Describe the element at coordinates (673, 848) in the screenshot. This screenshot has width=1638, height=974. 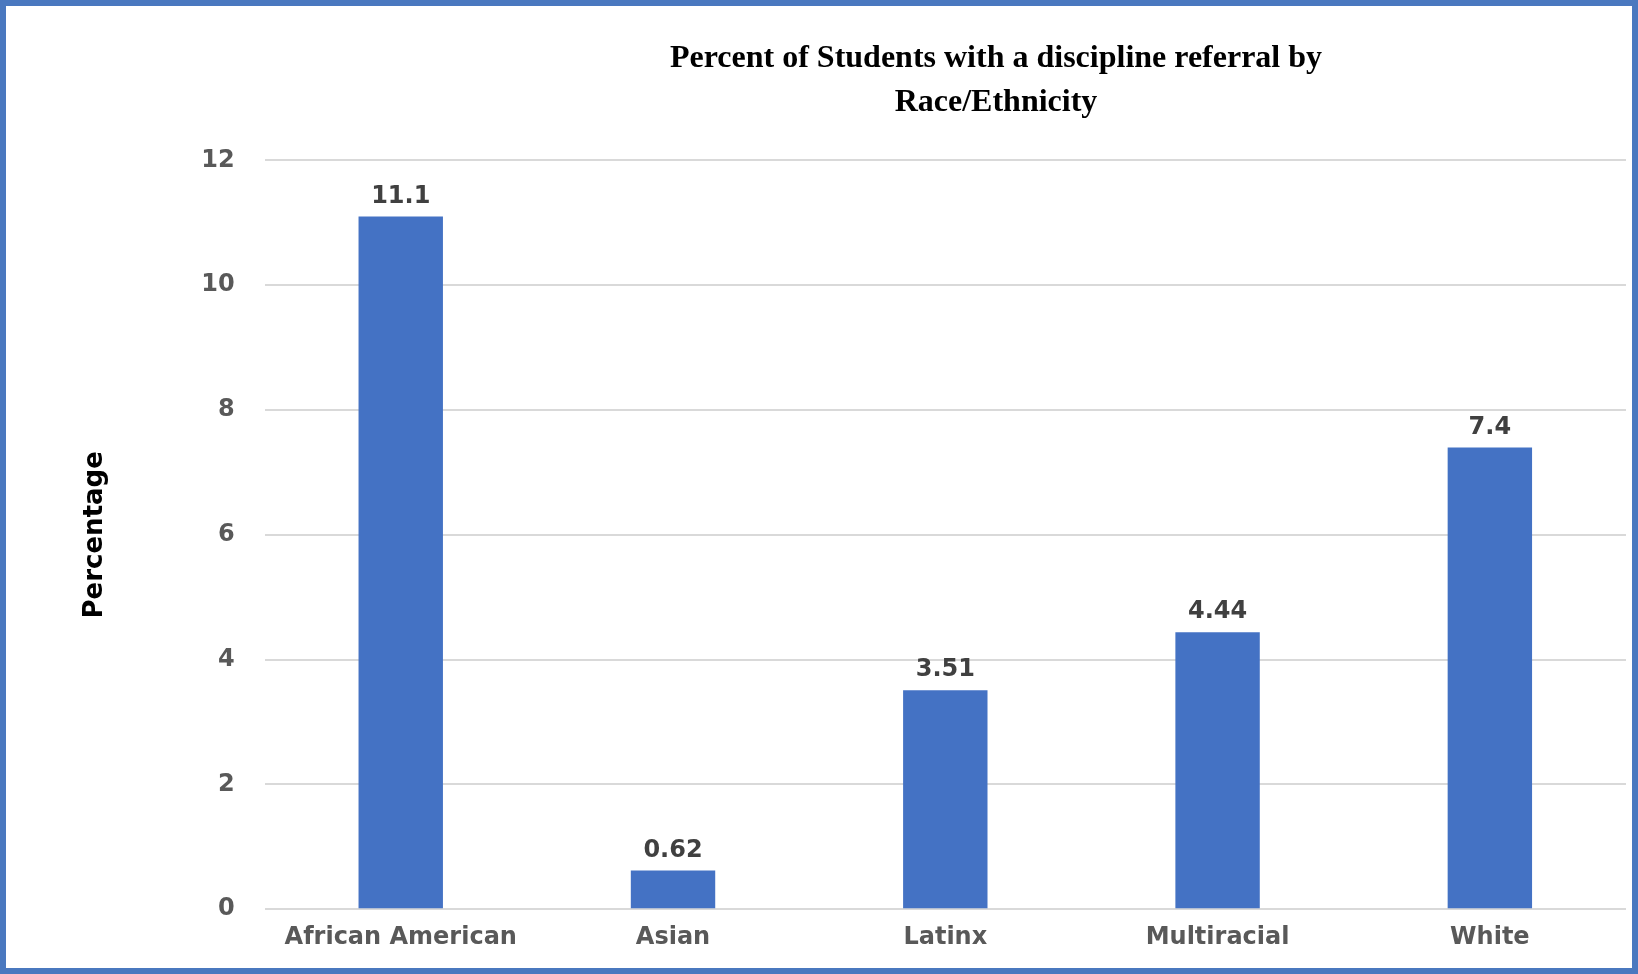
I see `data-label: 0.62` at that location.